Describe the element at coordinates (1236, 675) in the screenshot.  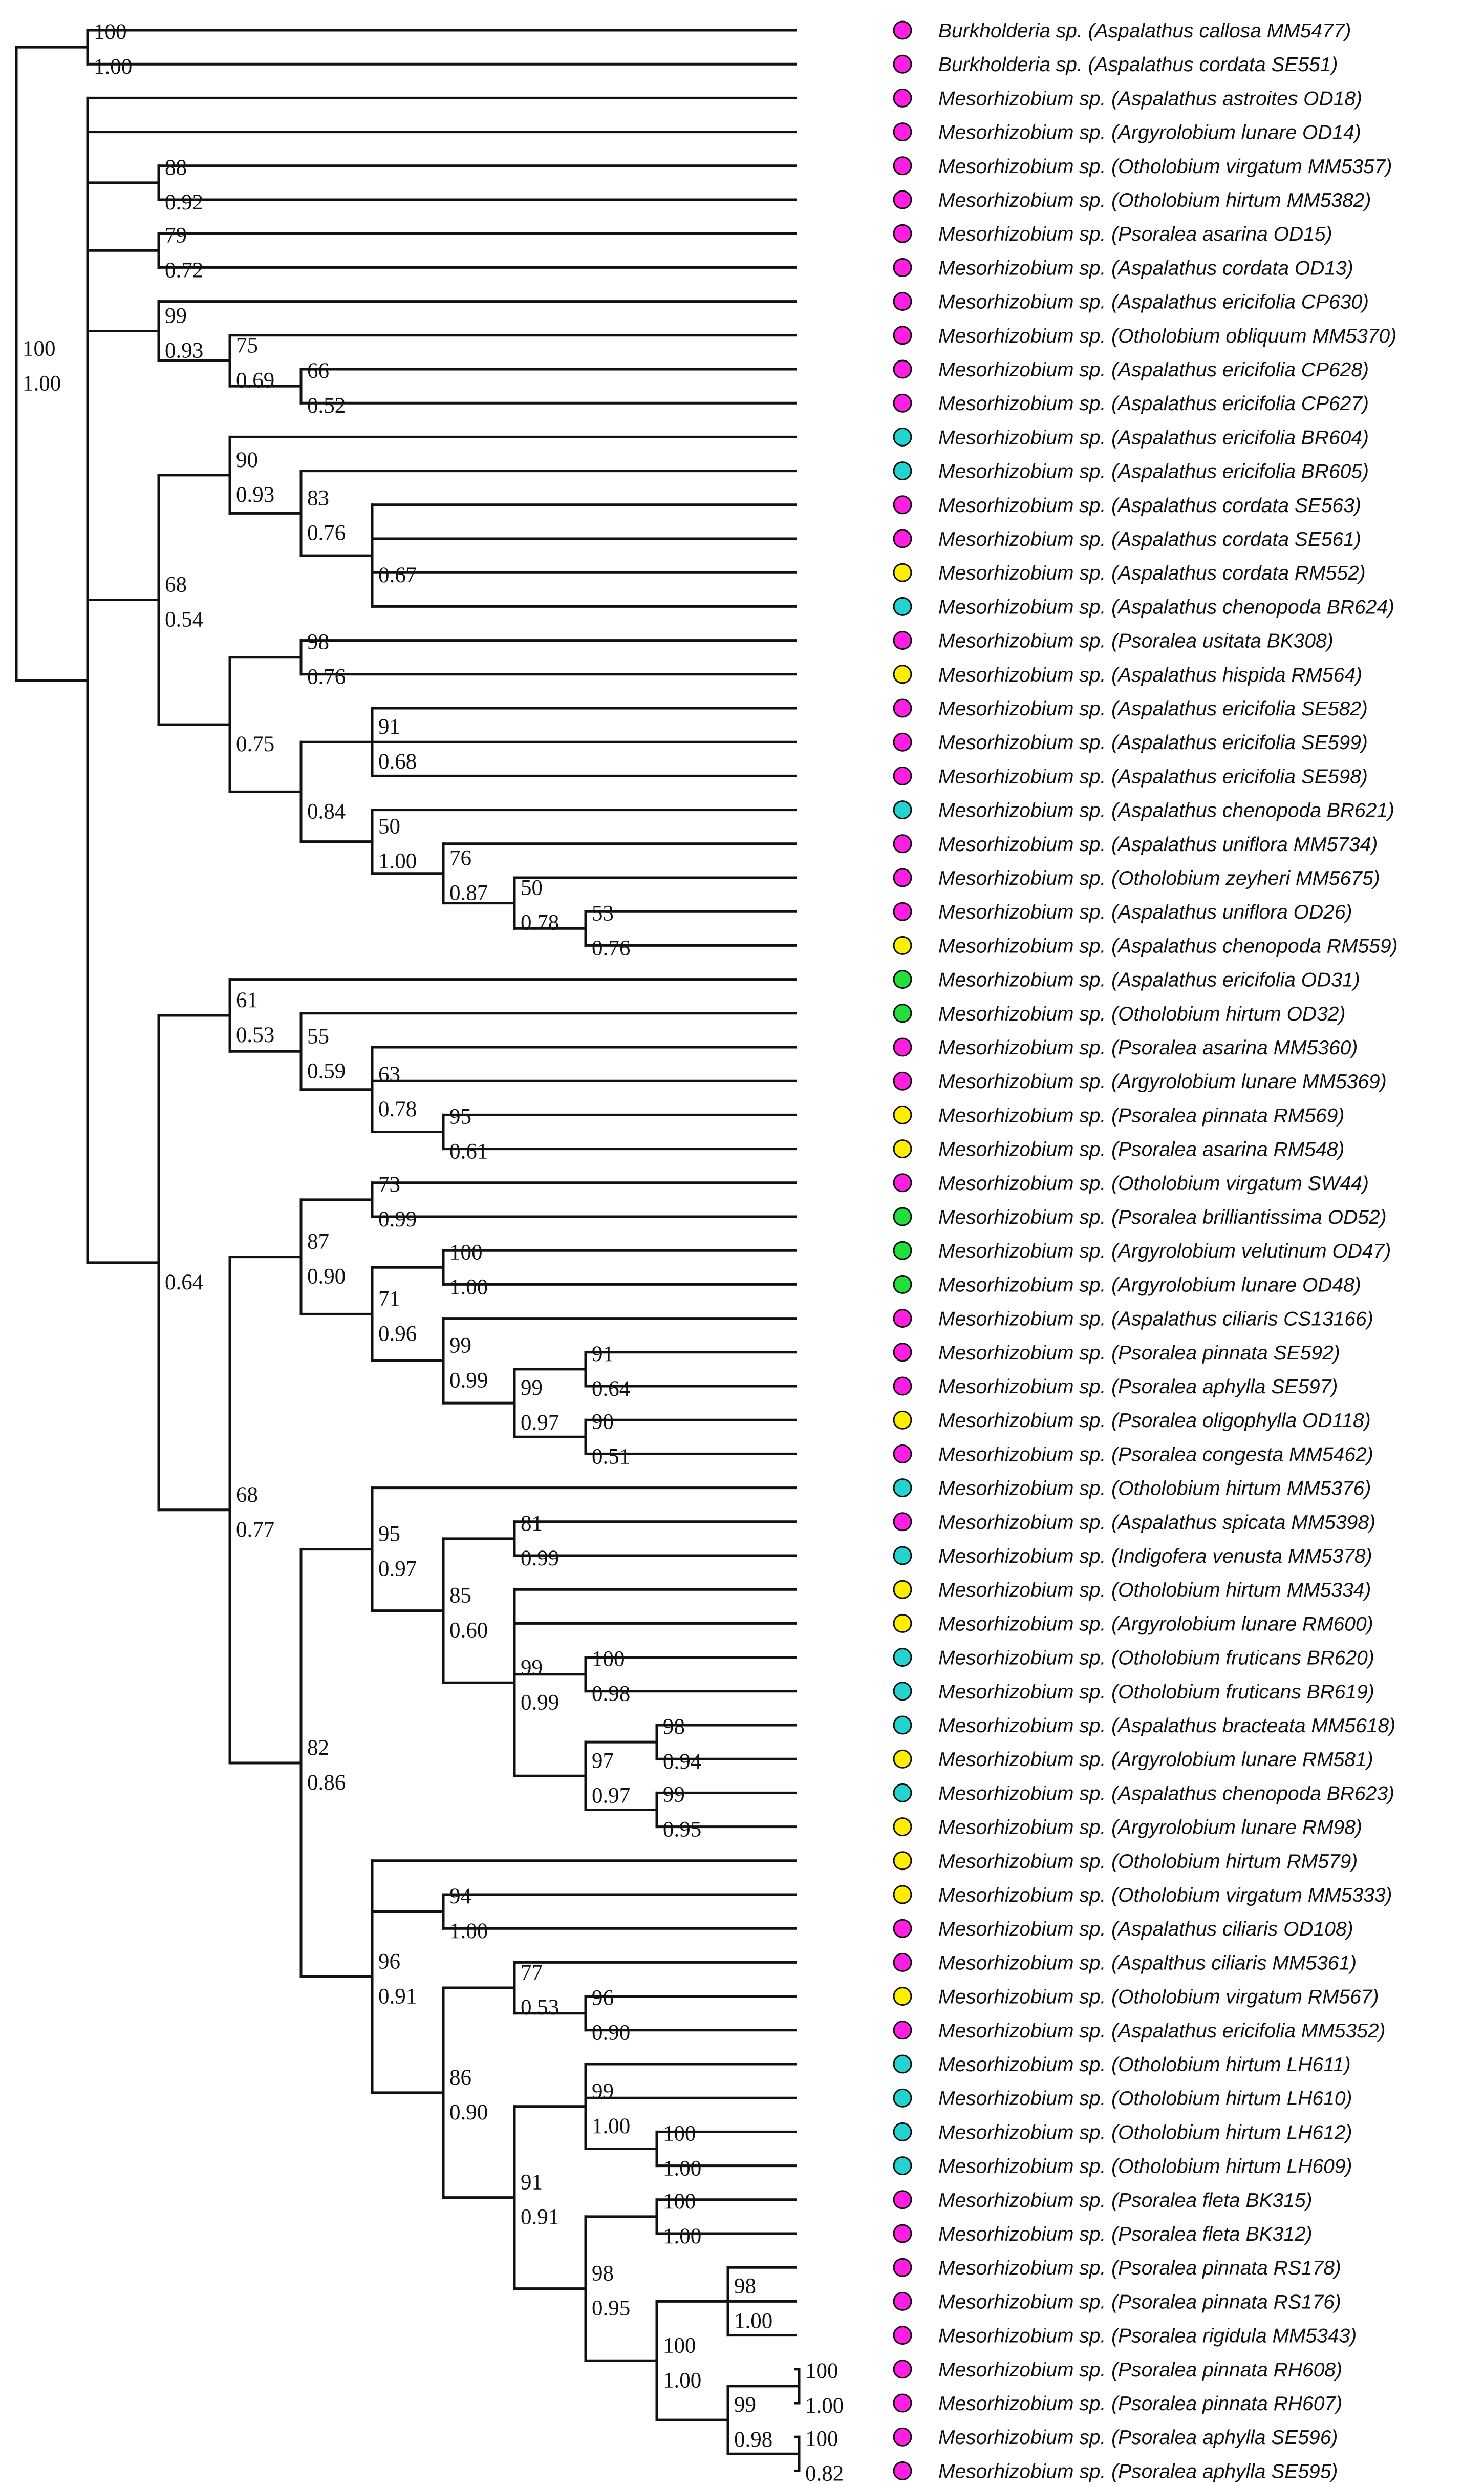
I see `host-strain: (Aspalathus hispida RM564)` at that location.